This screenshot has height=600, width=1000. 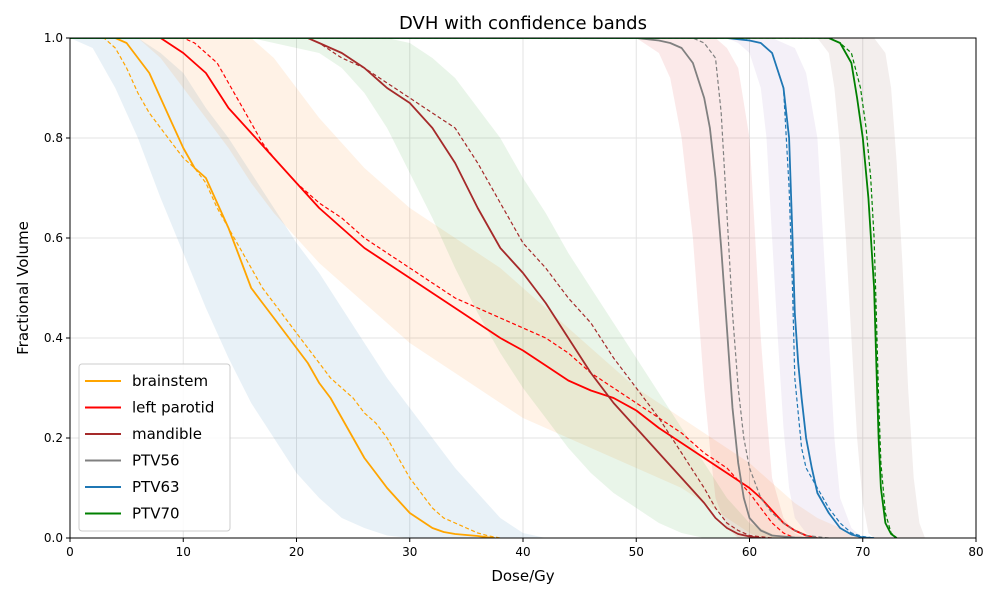 I want to click on legend-box, so click(x=154, y=447).